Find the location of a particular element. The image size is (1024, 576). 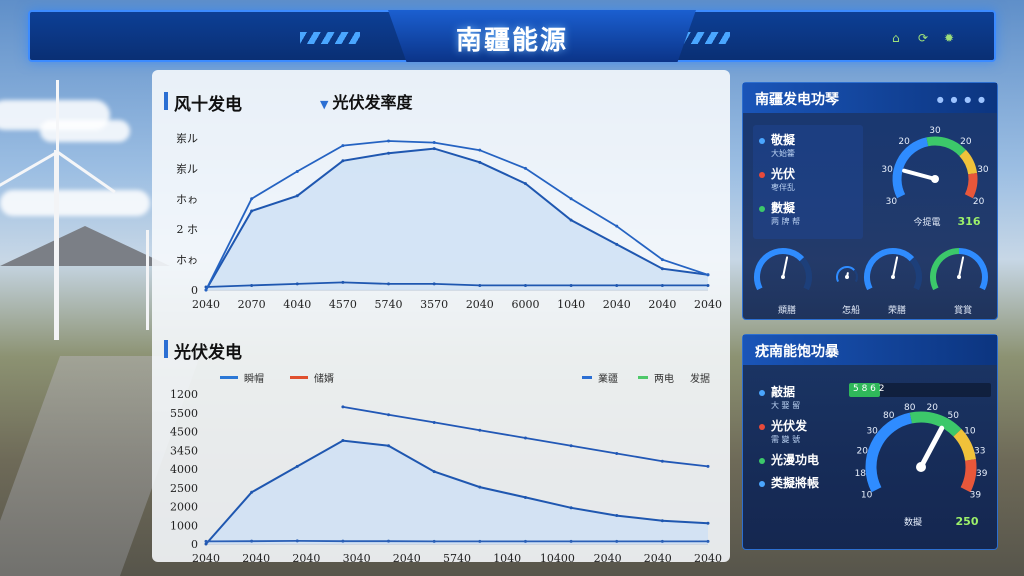

series-line is located at coordinates (457, 492).